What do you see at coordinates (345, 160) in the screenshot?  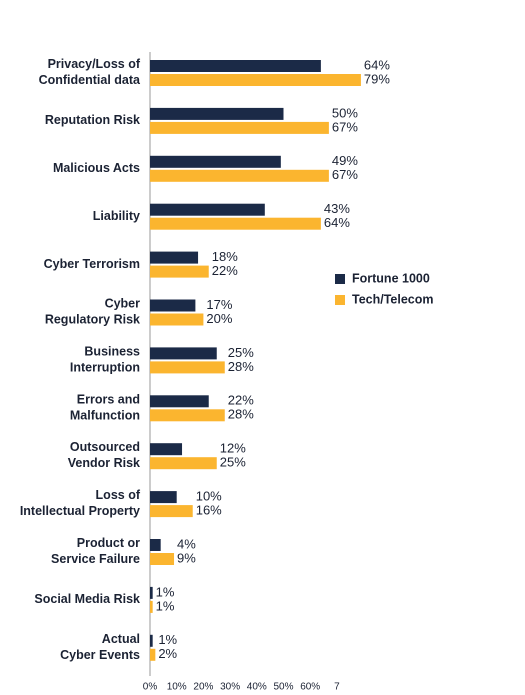 I see `value-label: 49%` at bounding box center [345, 160].